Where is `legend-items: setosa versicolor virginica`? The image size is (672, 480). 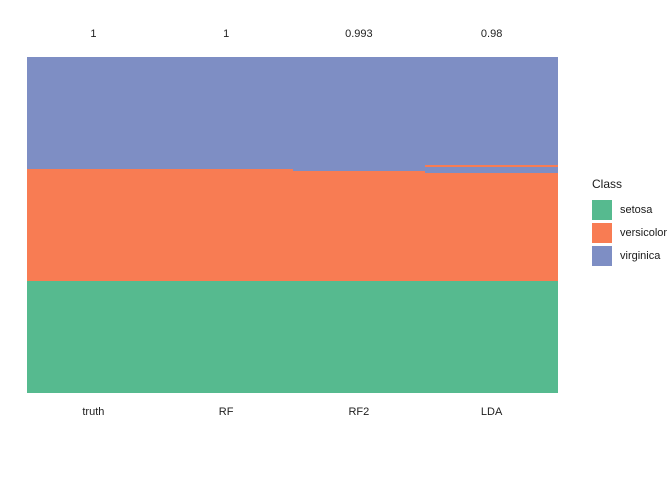
legend-items: setosa versicolor virginica is located at coordinates (629, 233).